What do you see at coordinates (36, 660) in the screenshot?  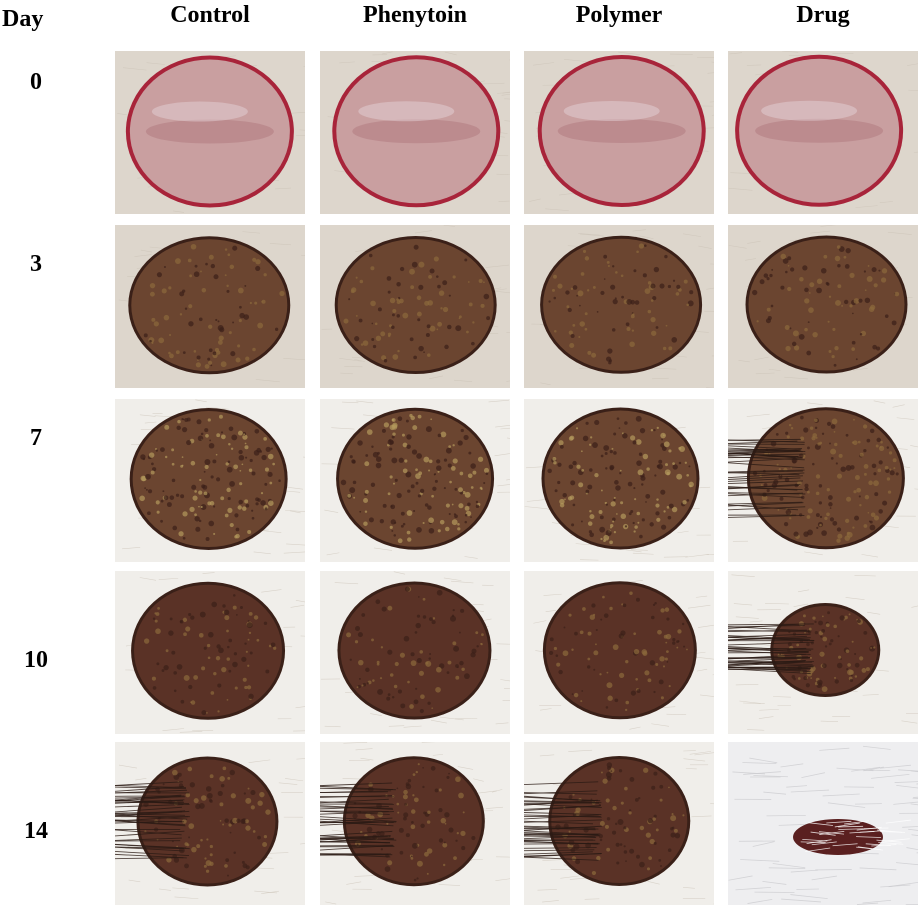 I see `day-label-10: 10` at bounding box center [36, 660].